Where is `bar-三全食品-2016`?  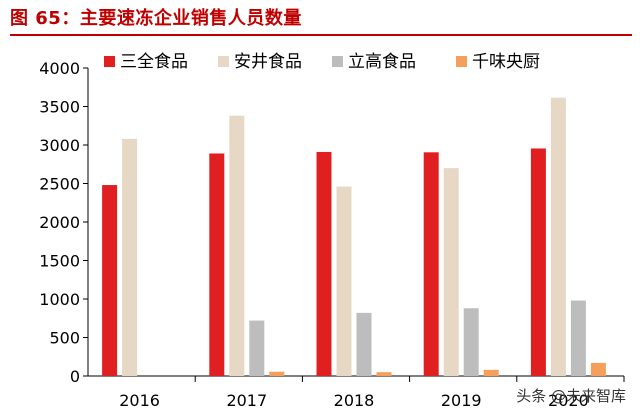
bar-三全食品-2016 is located at coordinates (110, 280).